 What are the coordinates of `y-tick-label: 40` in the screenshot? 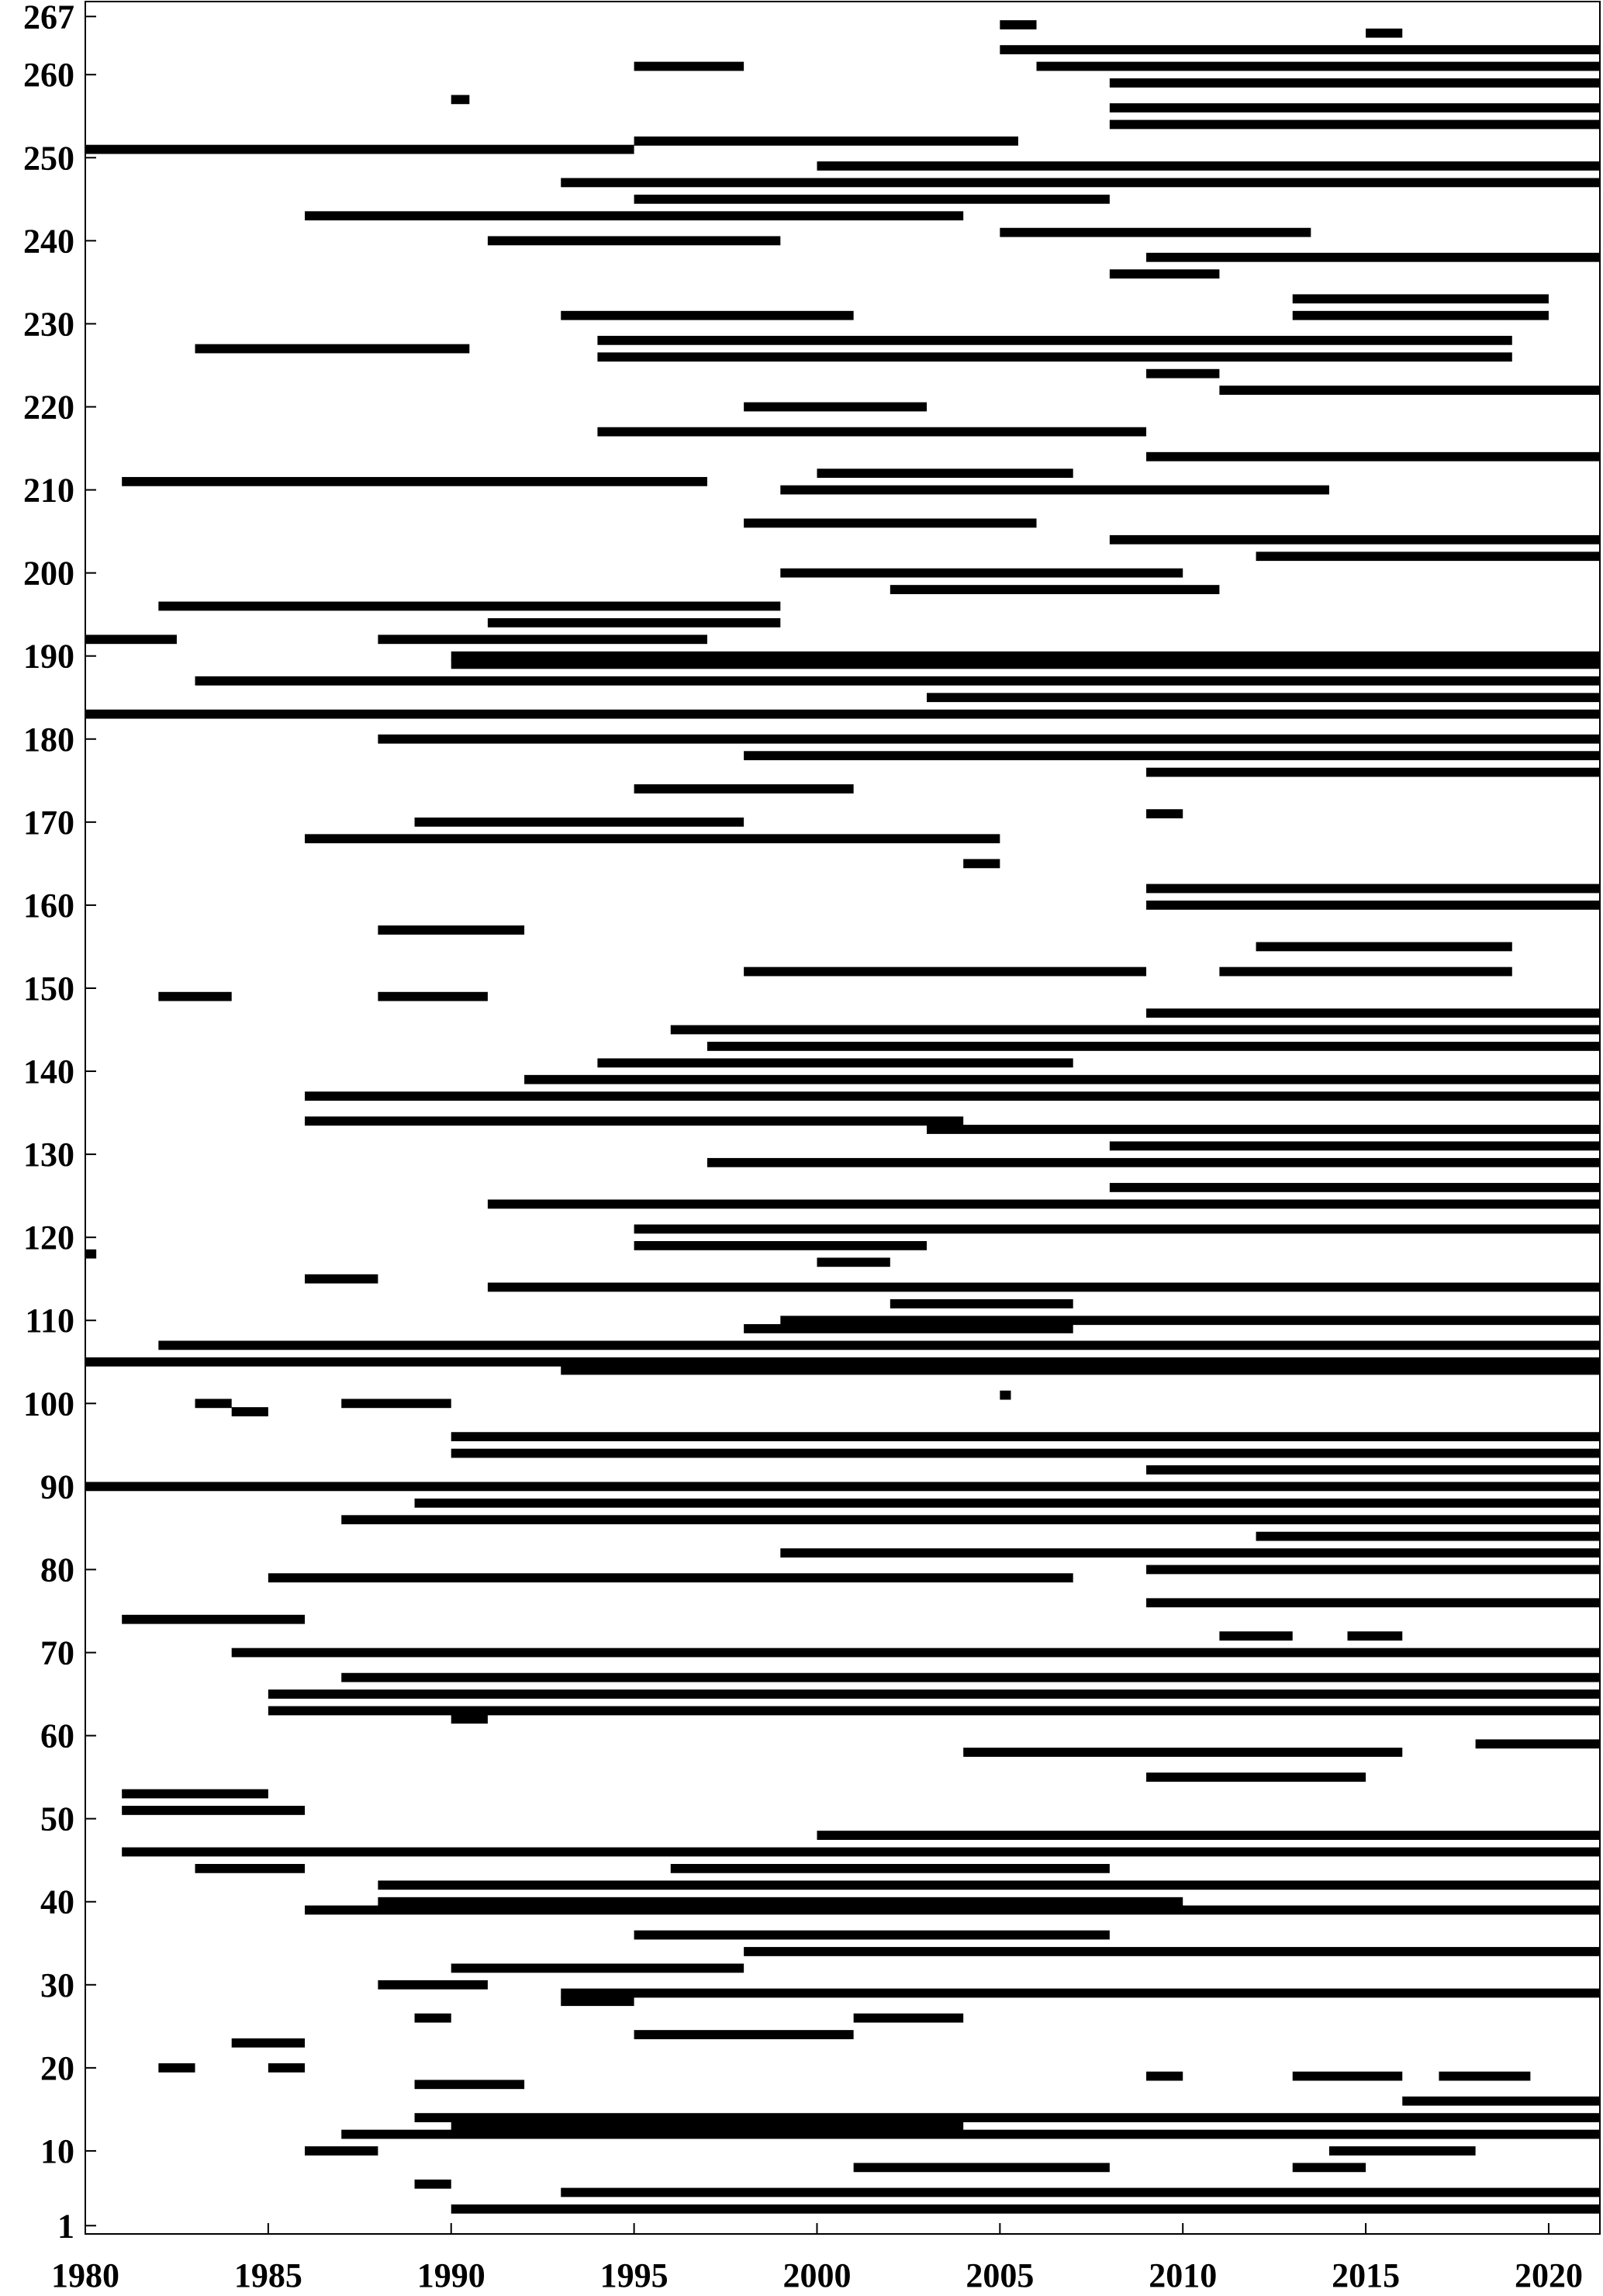 It's located at (57, 1902).